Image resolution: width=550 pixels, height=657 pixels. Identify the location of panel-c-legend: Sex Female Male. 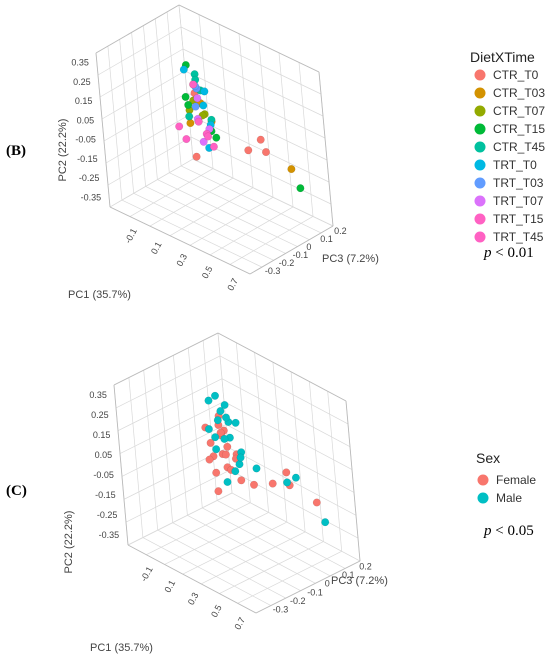
(506, 477).